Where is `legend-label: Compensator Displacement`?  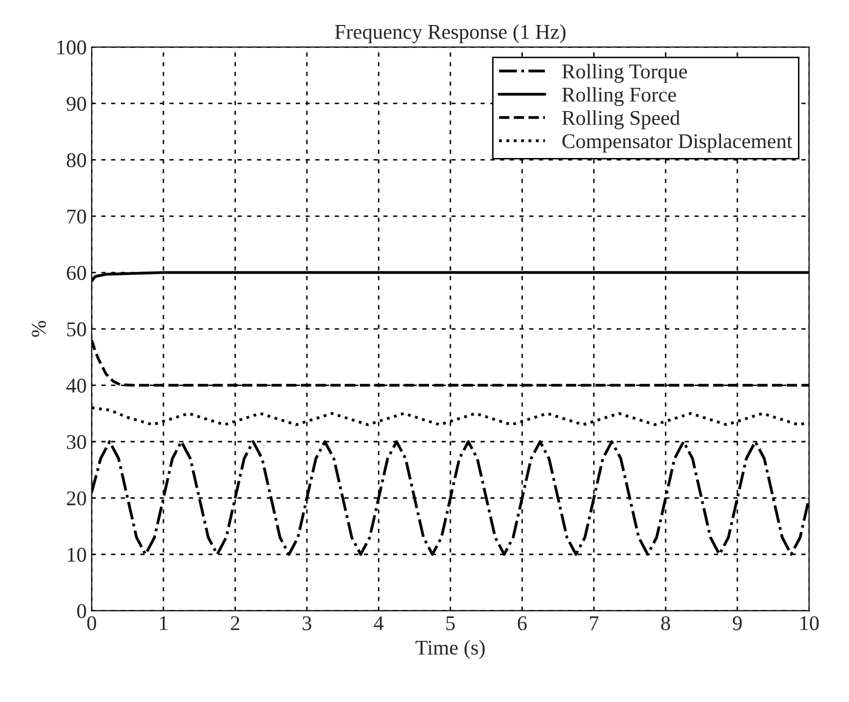 legend-label: Compensator Displacement is located at coordinates (677, 143).